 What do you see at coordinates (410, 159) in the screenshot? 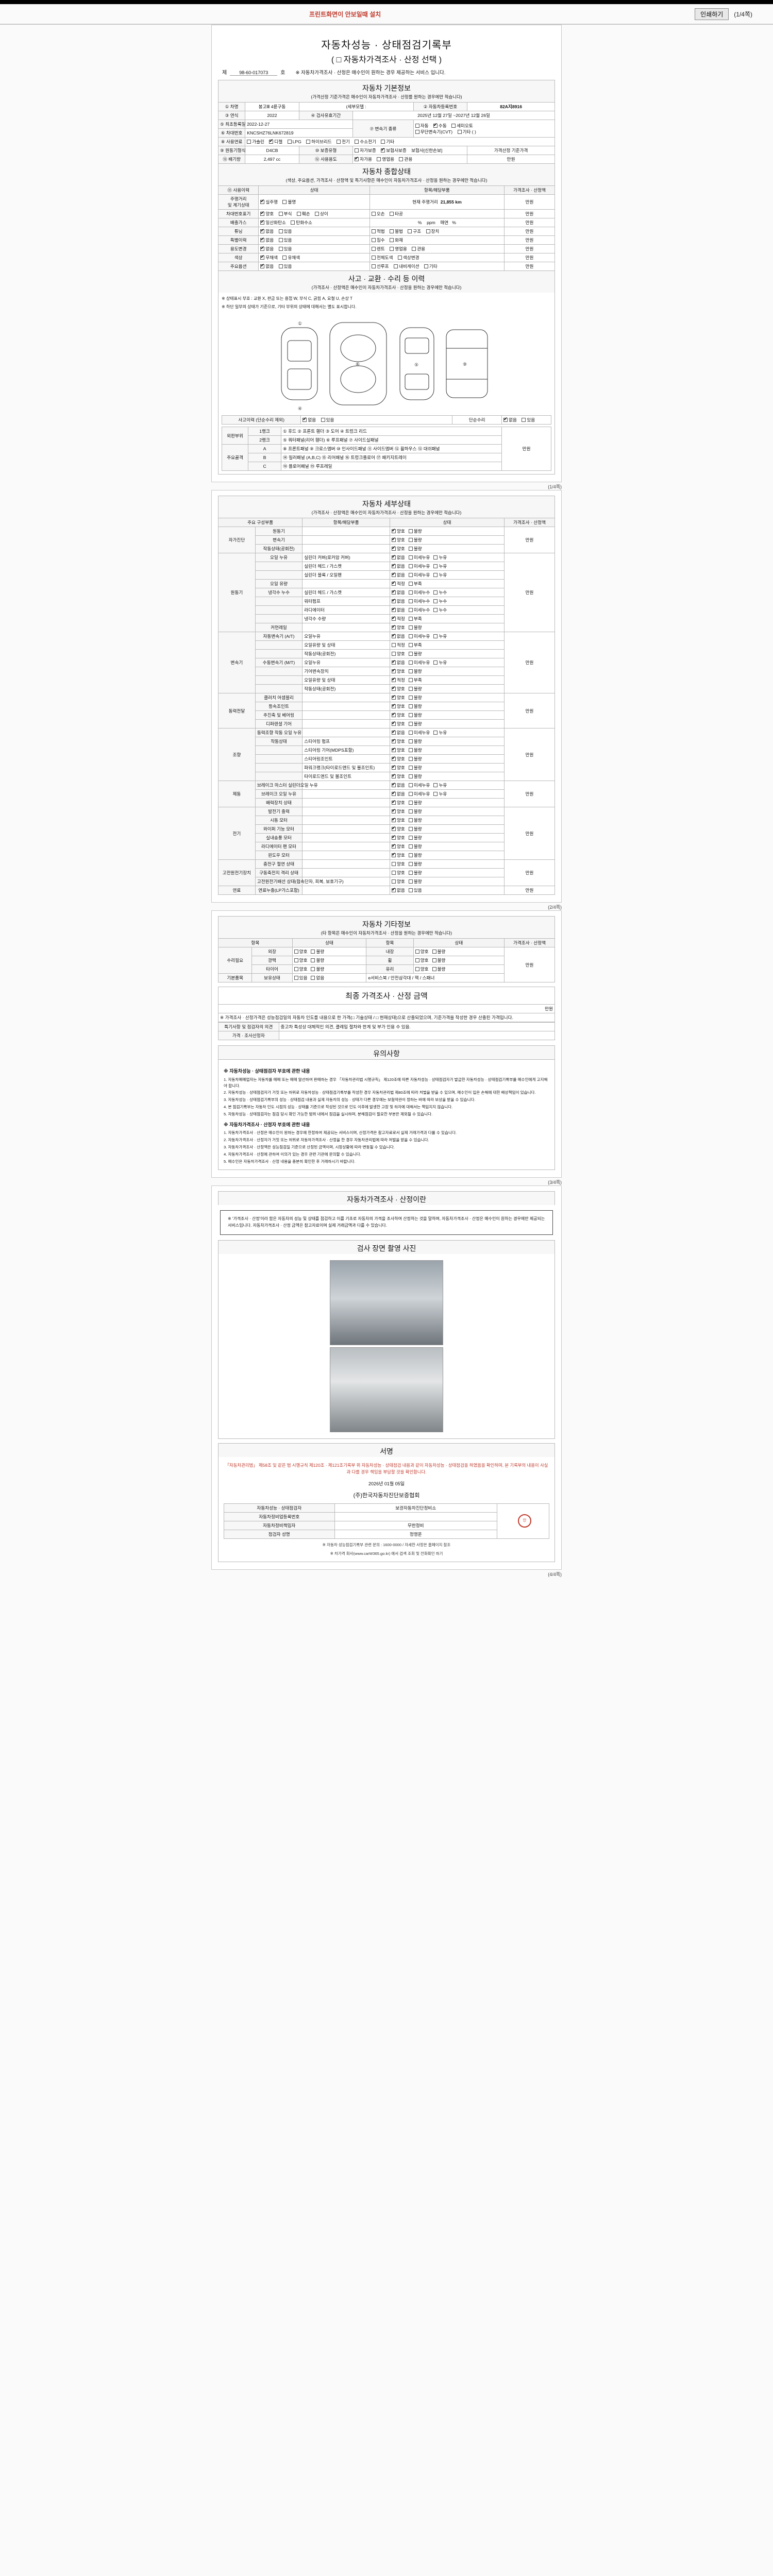
I see `usecat-options: 자가용 영업용 관용` at bounding box center [410, 159].